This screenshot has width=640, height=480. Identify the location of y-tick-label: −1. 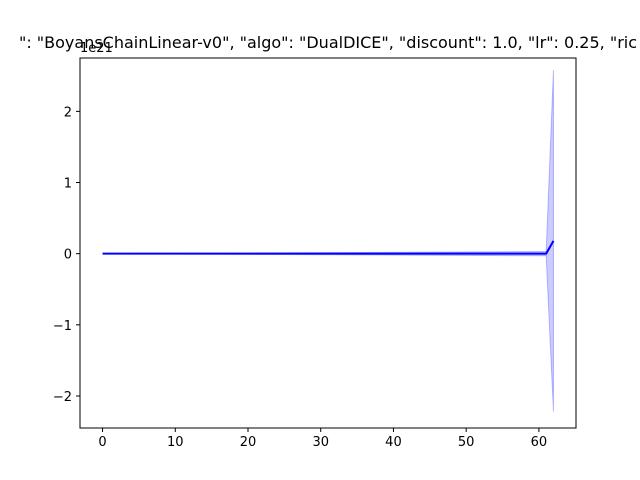
(62, 326).